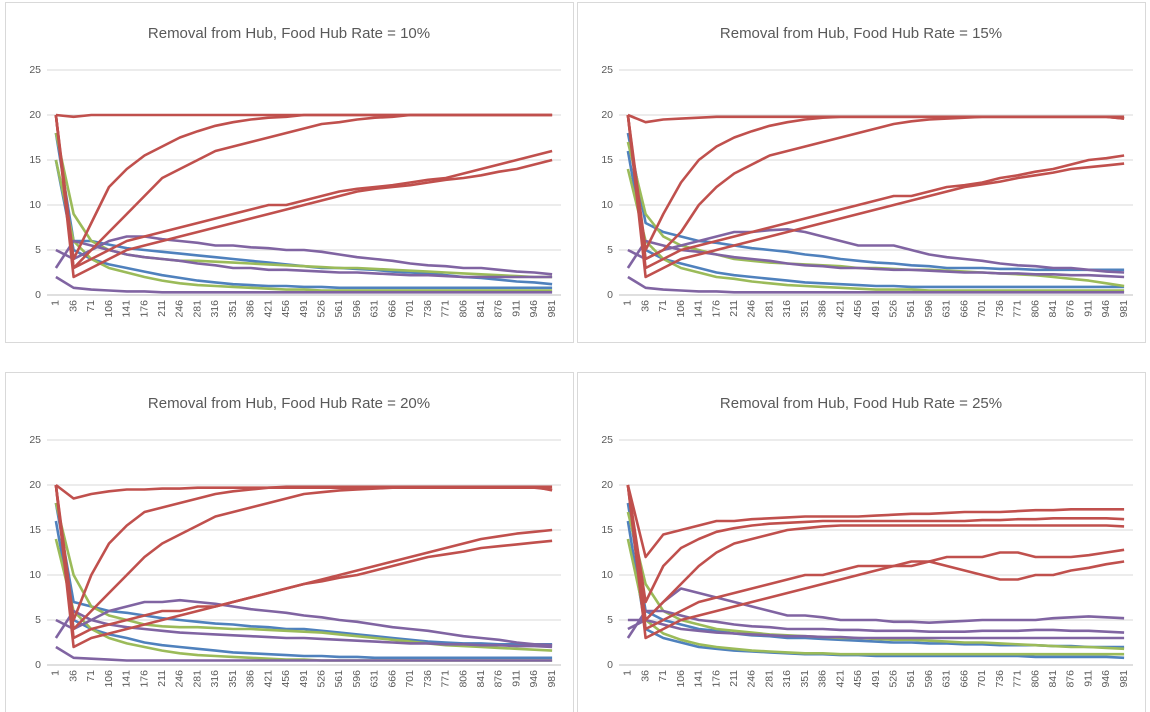 This screenshot has height=712, width=1150. Describe the element at coordinates (481, 679) in the screenshot. I see `x-tick-label: 841` at that location.